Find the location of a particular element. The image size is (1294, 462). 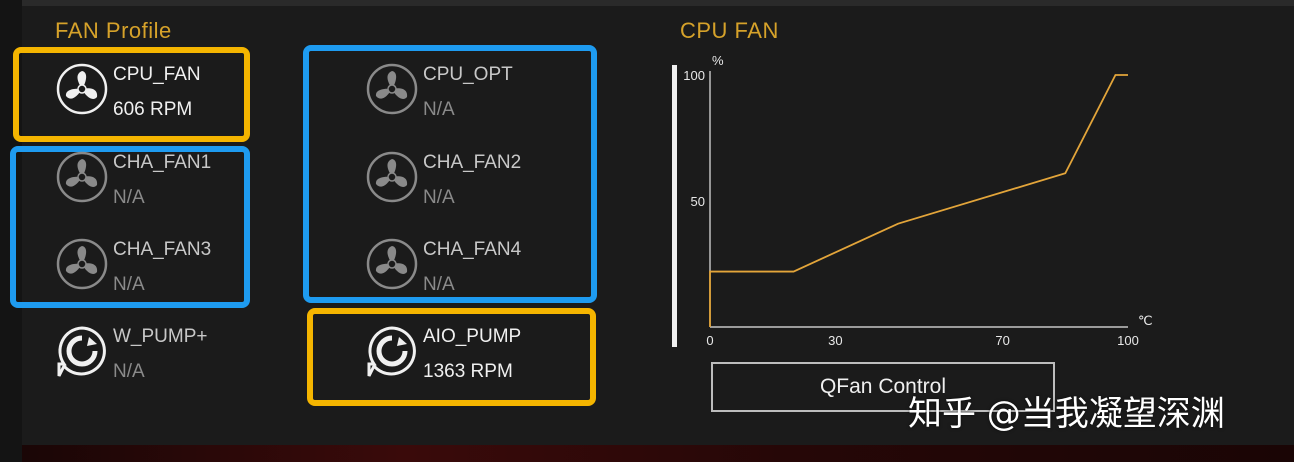

fan-item-cha-fan1: CHA_FAN1 N/A is located at coordinates (155, 178).